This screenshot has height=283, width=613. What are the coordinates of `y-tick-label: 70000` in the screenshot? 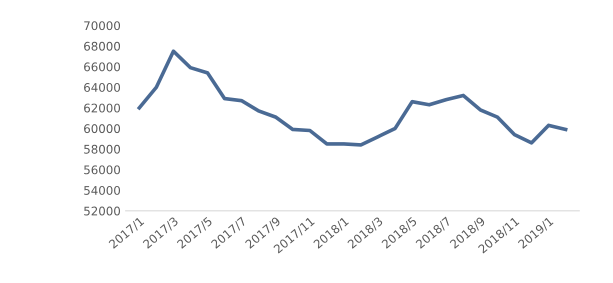 It's located at (102, 25).